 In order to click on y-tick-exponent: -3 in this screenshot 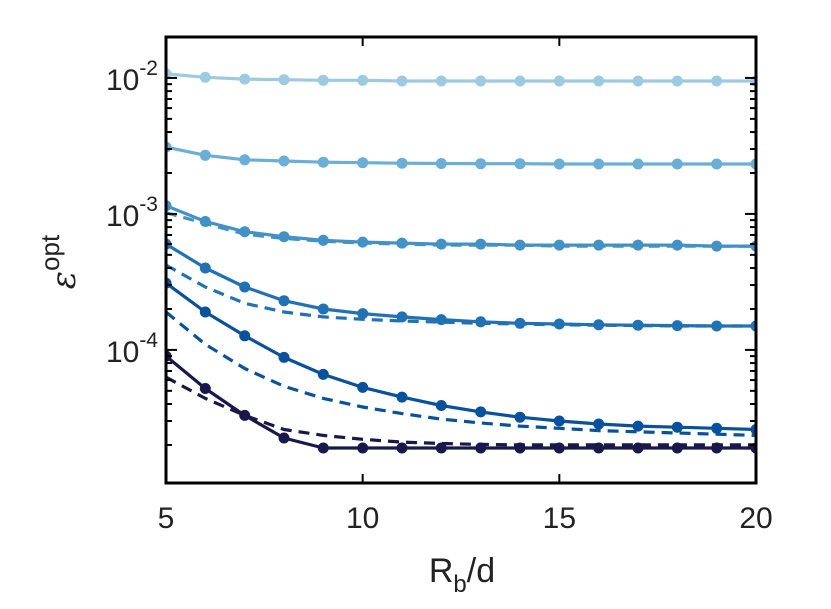, I will do `click(148, 204)`.